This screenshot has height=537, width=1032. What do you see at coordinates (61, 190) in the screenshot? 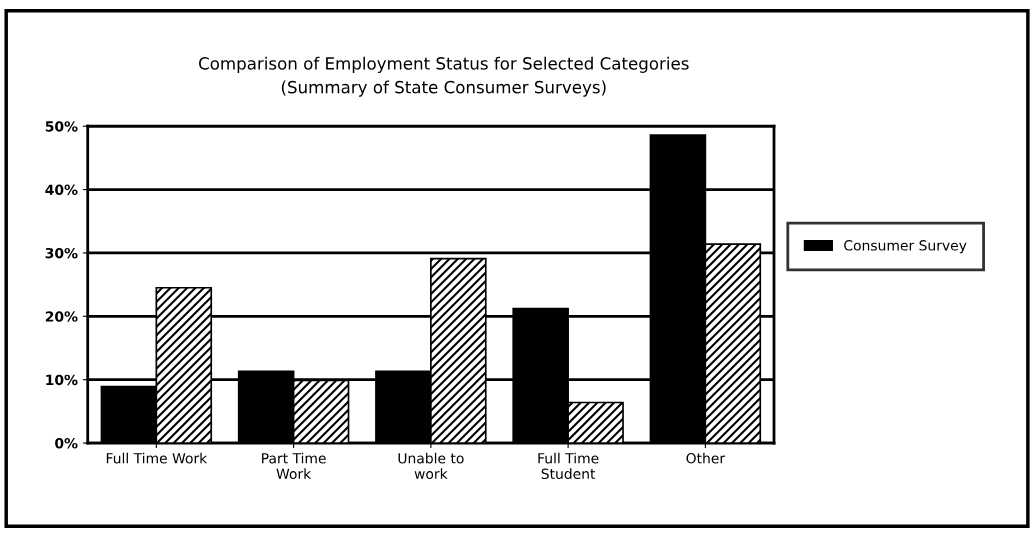
I see `y-tick-label: 40%` at bounding box center [61, 190].